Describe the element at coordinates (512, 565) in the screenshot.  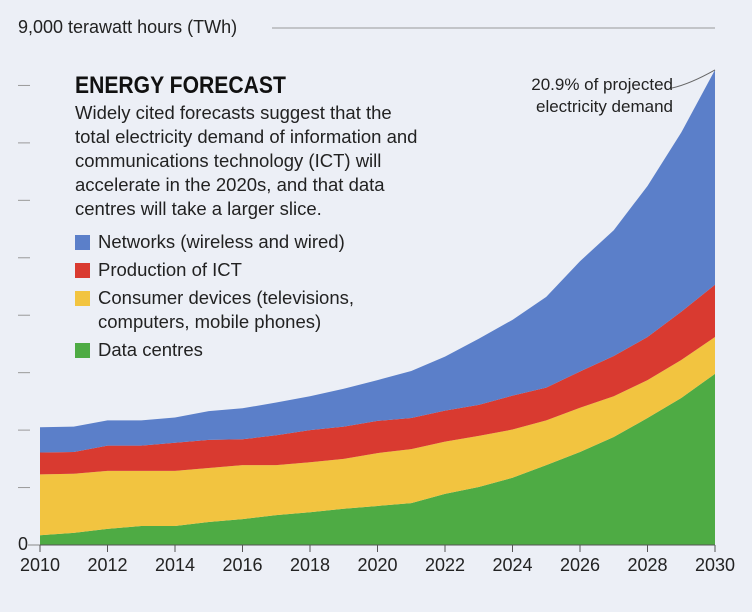
I see `x-tick-label: 2024` at that location.